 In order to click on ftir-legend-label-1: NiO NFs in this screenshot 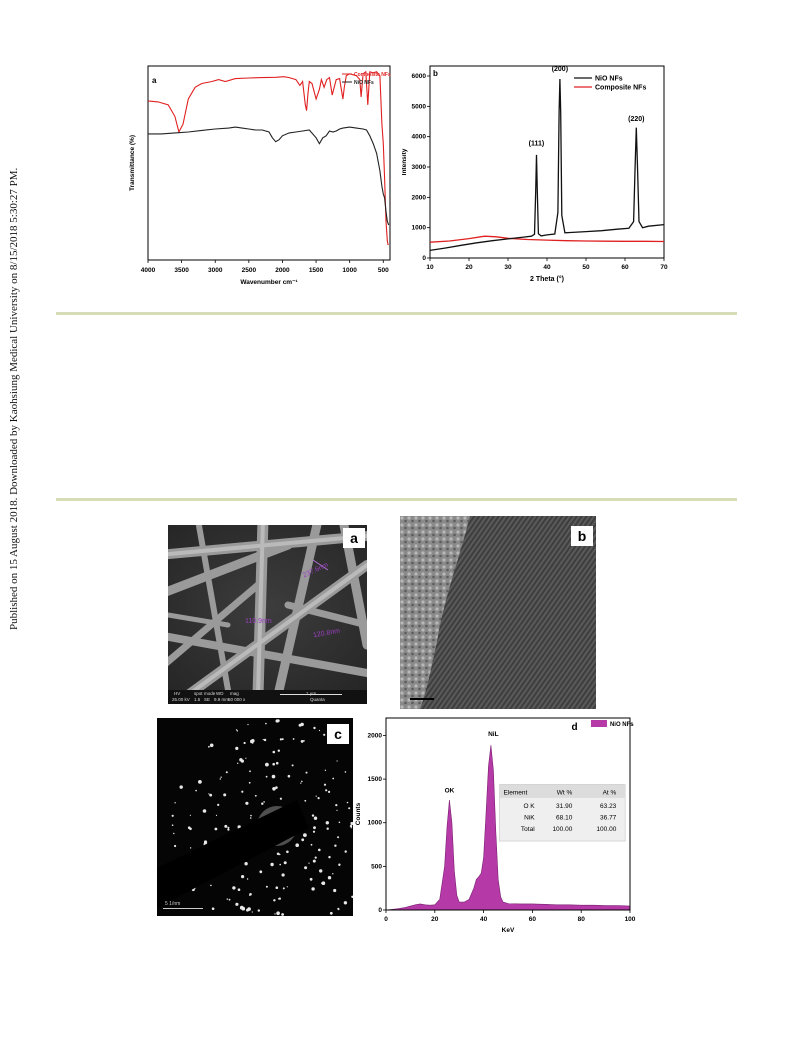, I will do `click(364, 83)`.